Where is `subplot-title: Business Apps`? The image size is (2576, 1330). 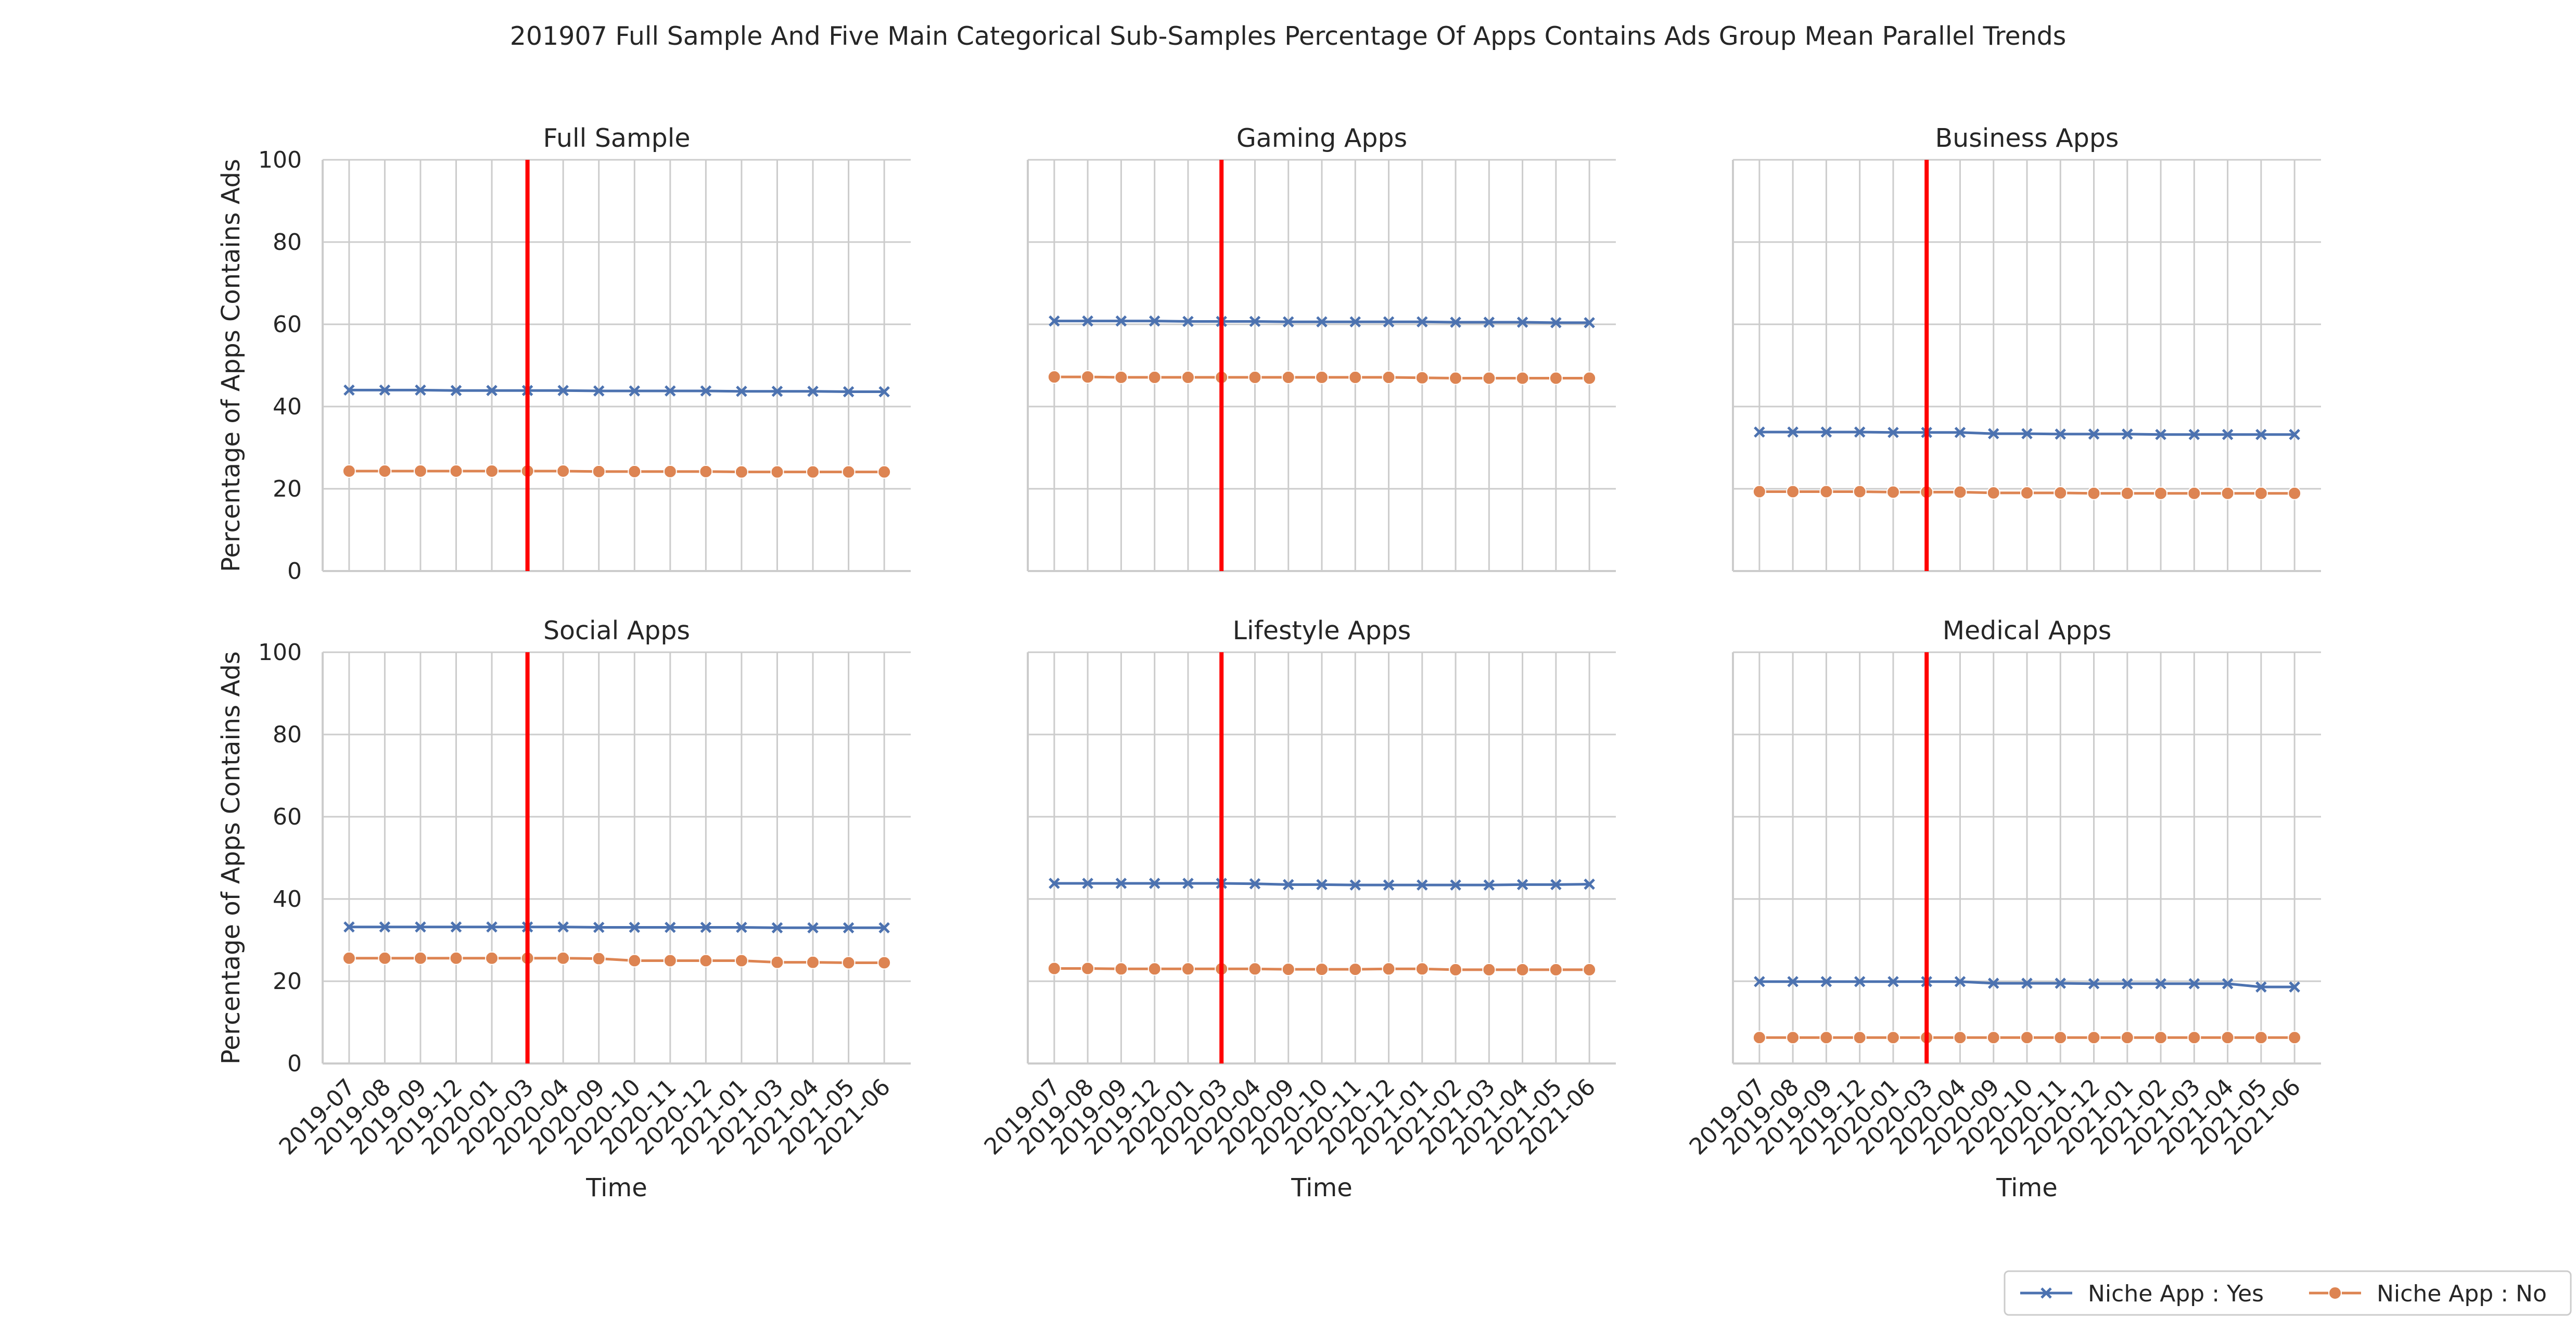
subplot-title: Business Apps is located at coordinates (2027, 138).